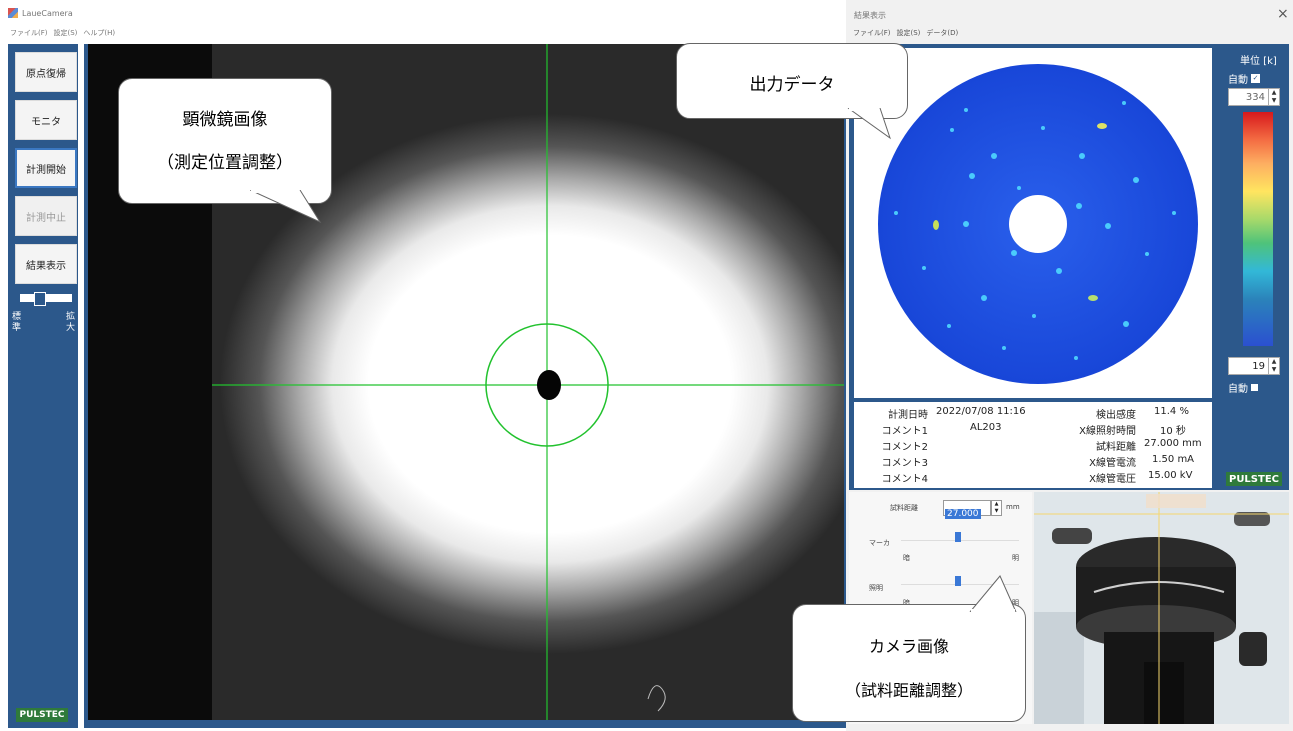  I want to click on main-menu-bar: ファイル(F) 設定(S) ヘルプ(H), so click(62, 33).